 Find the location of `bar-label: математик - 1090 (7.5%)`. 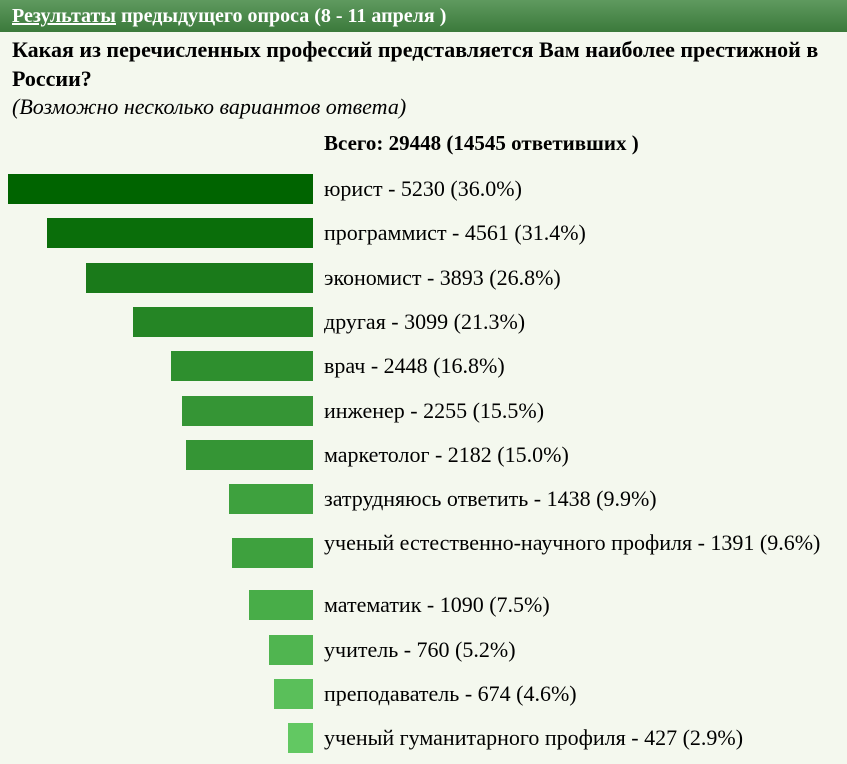

bar-label: математик - 1090 (7.5%) is located at coordinates (437, 605).